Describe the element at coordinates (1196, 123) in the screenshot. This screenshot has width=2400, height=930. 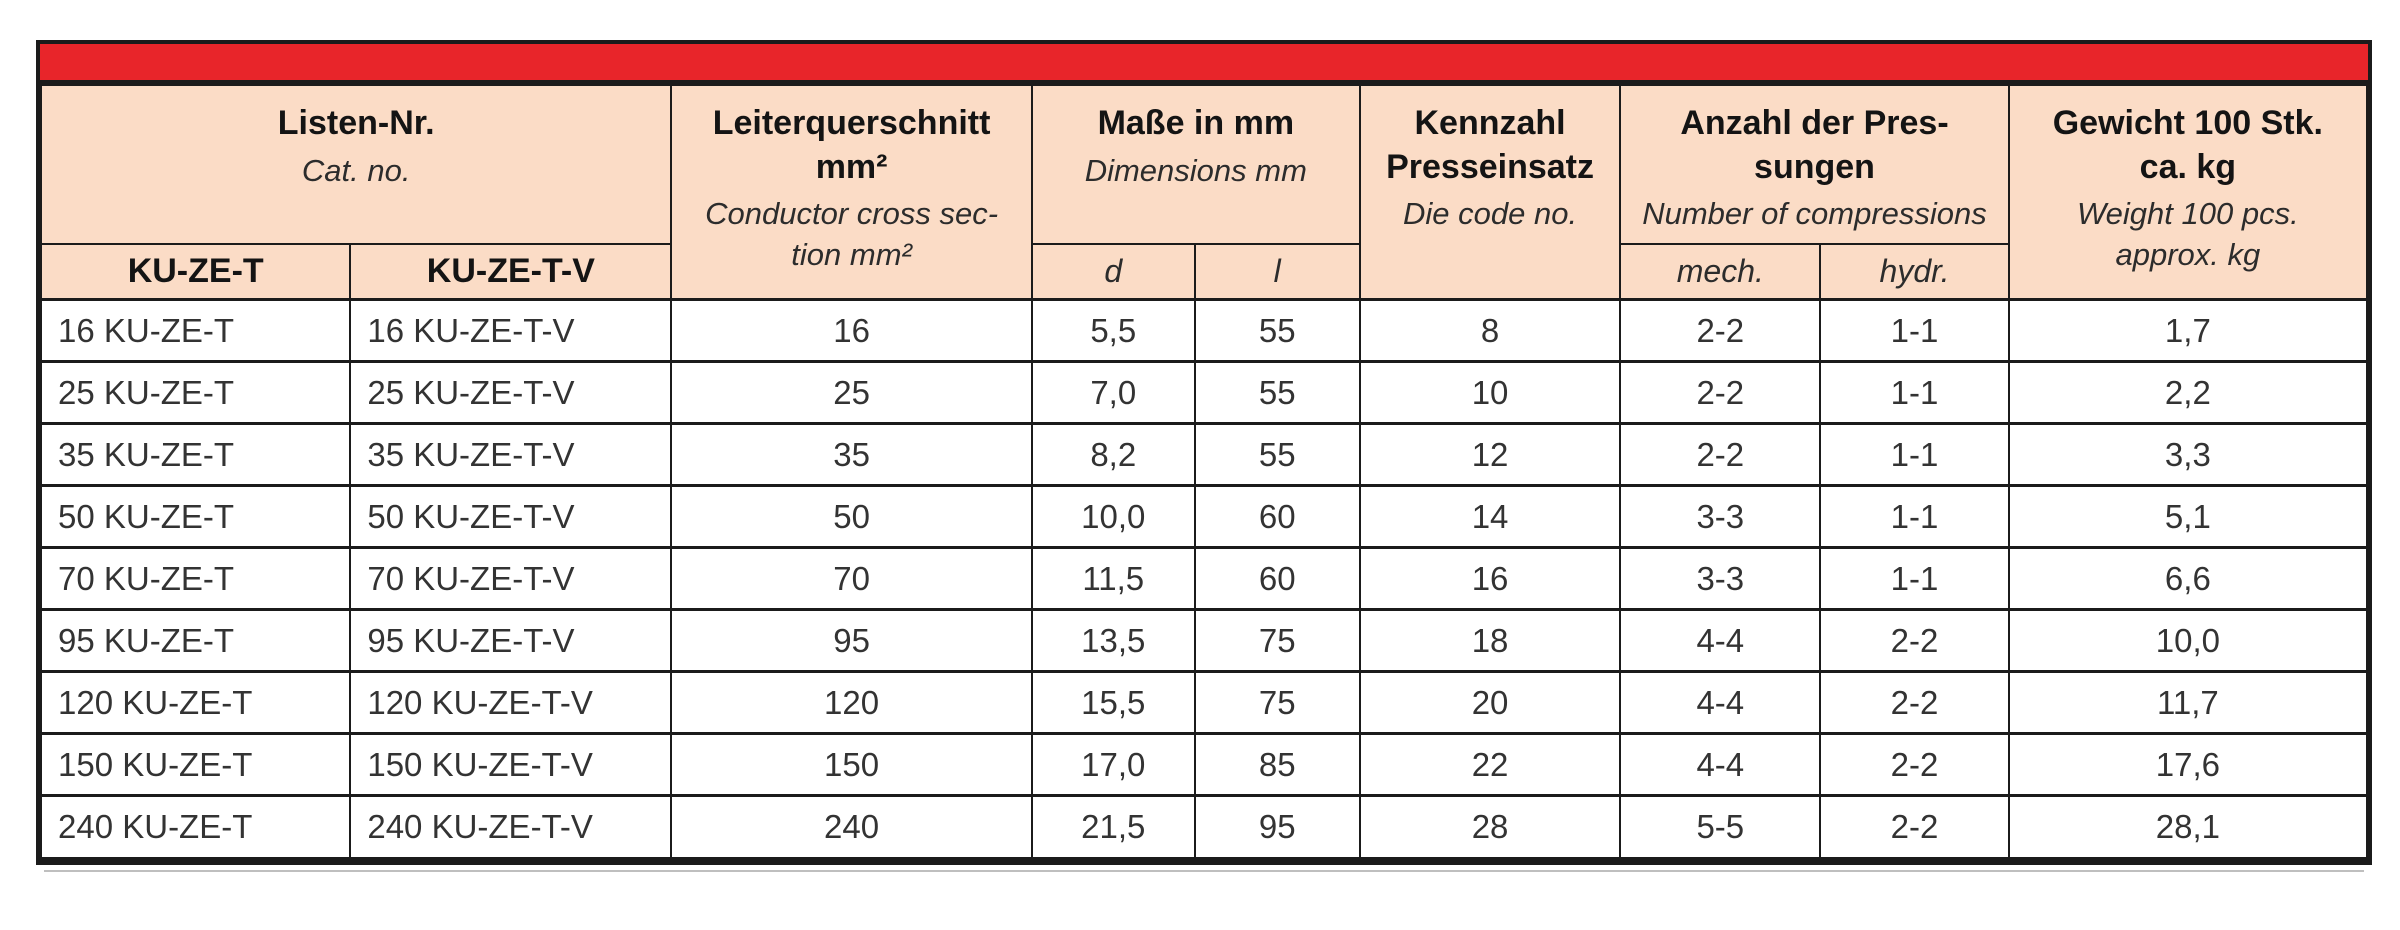
I see `header-dimensions-de: Maße in mm` at that location.